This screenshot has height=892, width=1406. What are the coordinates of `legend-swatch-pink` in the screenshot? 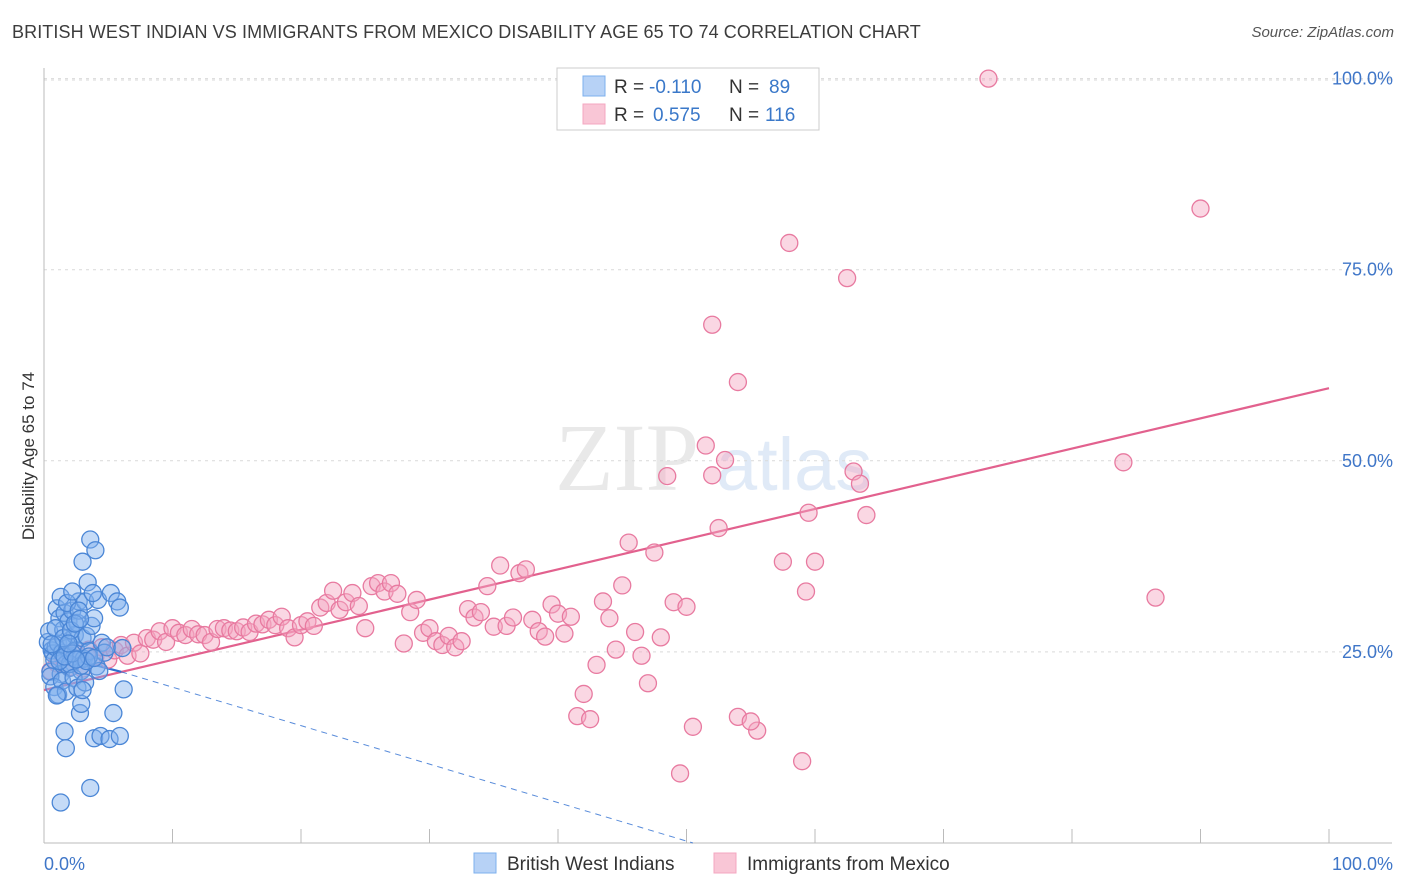 It's located at (594, 114).